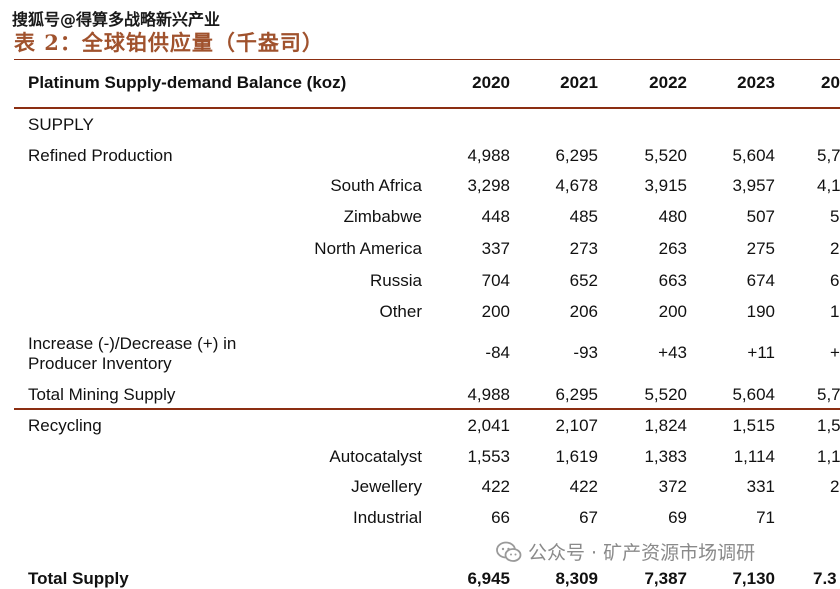 The height and width of the screenshot is (589, 840). What do you see at coordinates (102, 394) in the screenshot?
I see `row-label-total-mining-supply: Total Mining Supply` at bounding box center [102, 394].